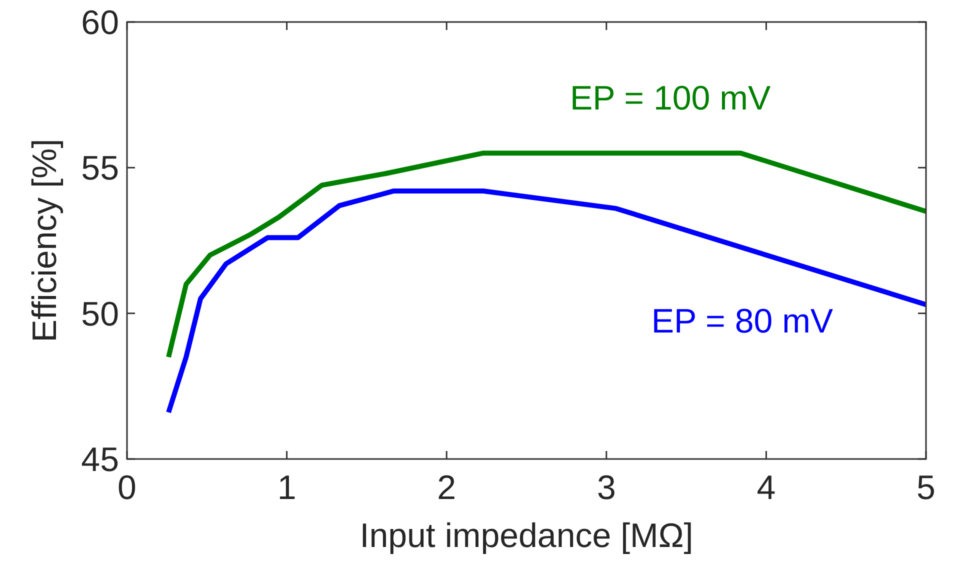 This screenshot has width=963, height=566. What do you see at coordinates (742, 321) in the screenshot?
I see `series-label: EP = 80 mV` at bounding box center [742, 321].